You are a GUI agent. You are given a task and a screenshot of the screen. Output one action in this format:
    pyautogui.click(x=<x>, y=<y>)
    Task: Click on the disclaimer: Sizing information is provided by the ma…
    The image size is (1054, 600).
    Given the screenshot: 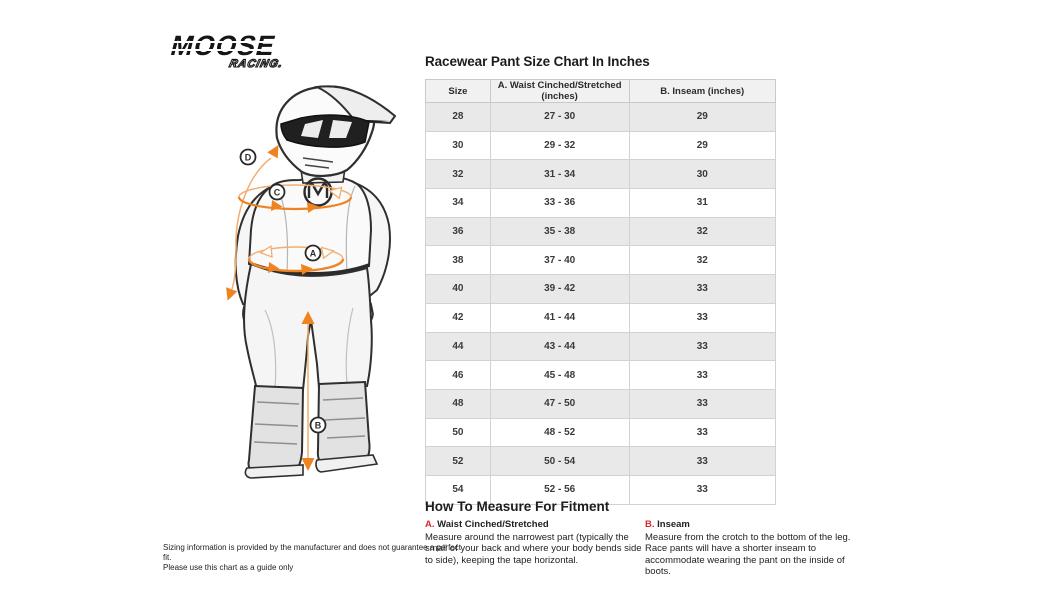 What is the action you would take?
    pyautogui.click(x=313, y=558)
    